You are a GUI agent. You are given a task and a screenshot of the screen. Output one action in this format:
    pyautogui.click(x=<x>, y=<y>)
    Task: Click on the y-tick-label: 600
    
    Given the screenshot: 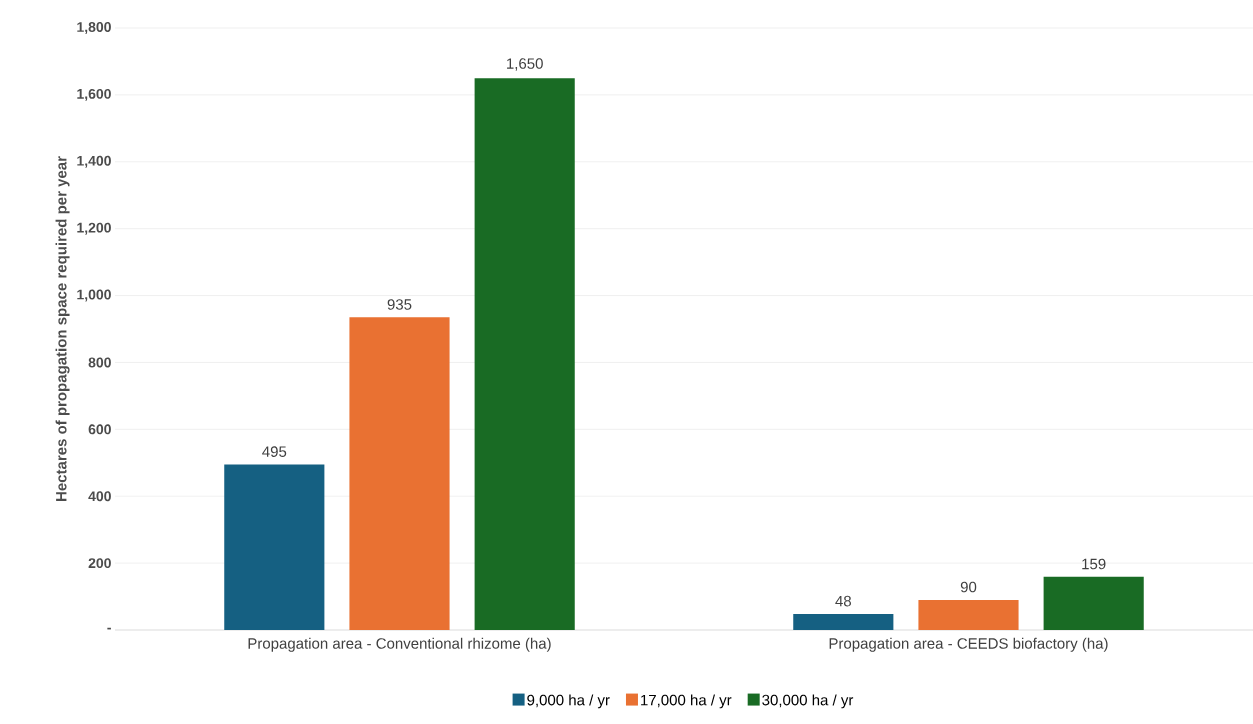 What is the action you would take?
    pyautogui.click(x=99, y=429)
    